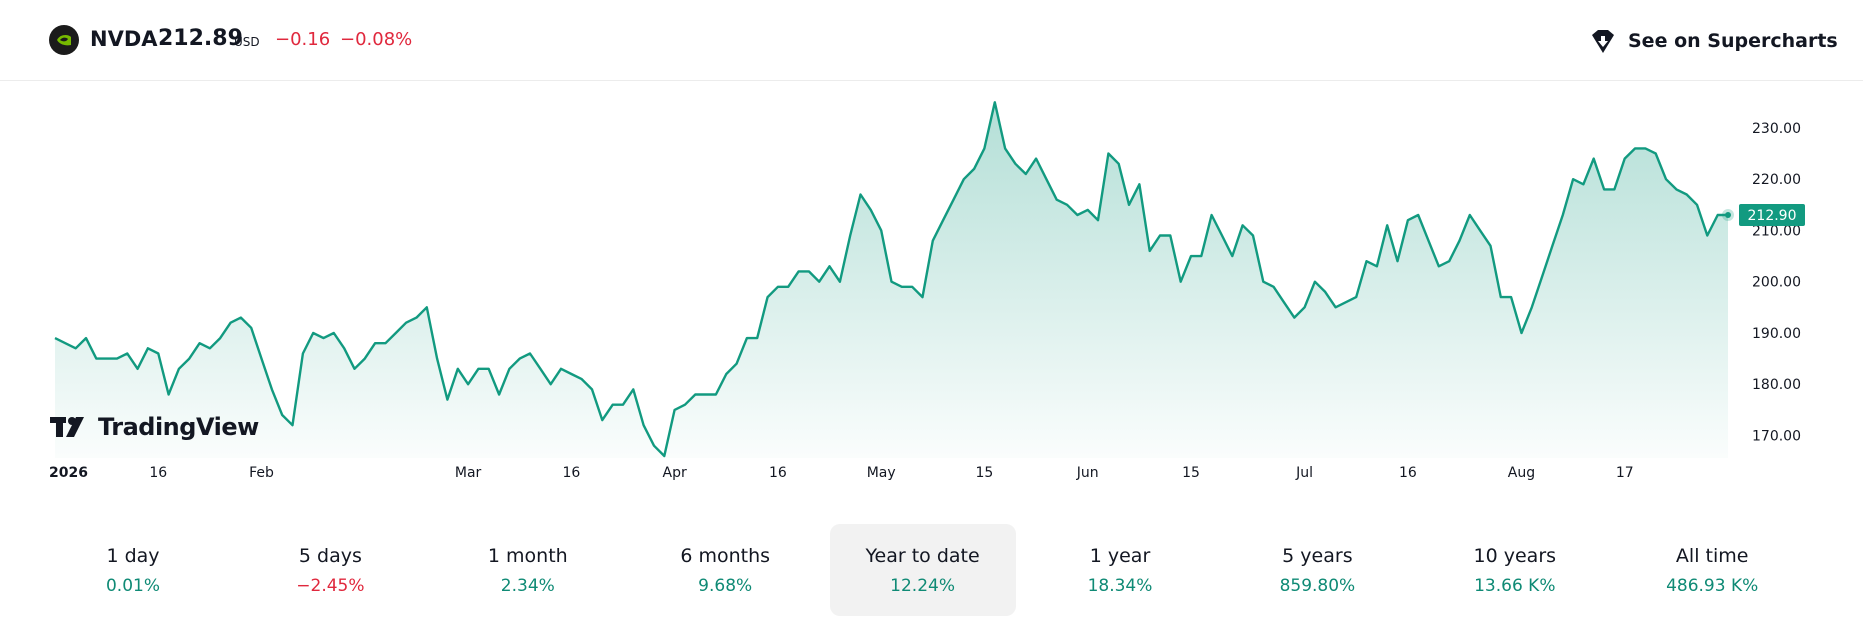  Describe the element at coordinates (841, 473) in the screenshot. I see `x-axis: 2026 16 Feb Mar 16 Apr 16 May 15 Jun 15 Jul 16 Aug 17` at that location.